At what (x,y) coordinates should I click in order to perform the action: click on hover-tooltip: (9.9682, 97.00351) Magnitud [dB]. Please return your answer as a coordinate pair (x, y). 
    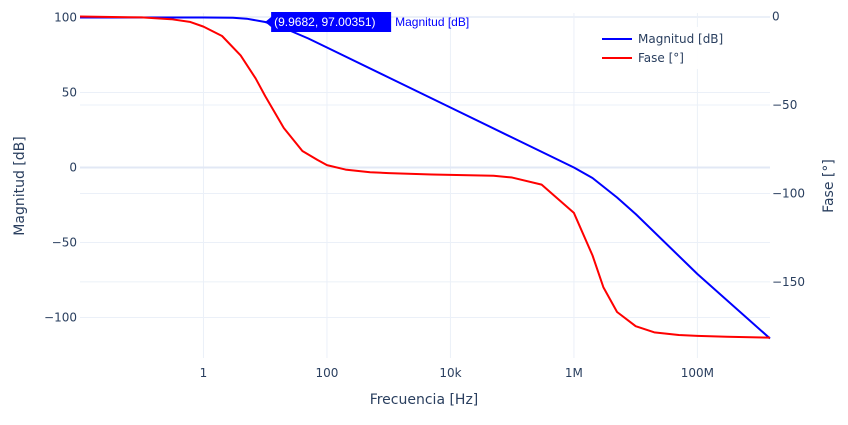
    Looking at the image, I should click on (367, 21).